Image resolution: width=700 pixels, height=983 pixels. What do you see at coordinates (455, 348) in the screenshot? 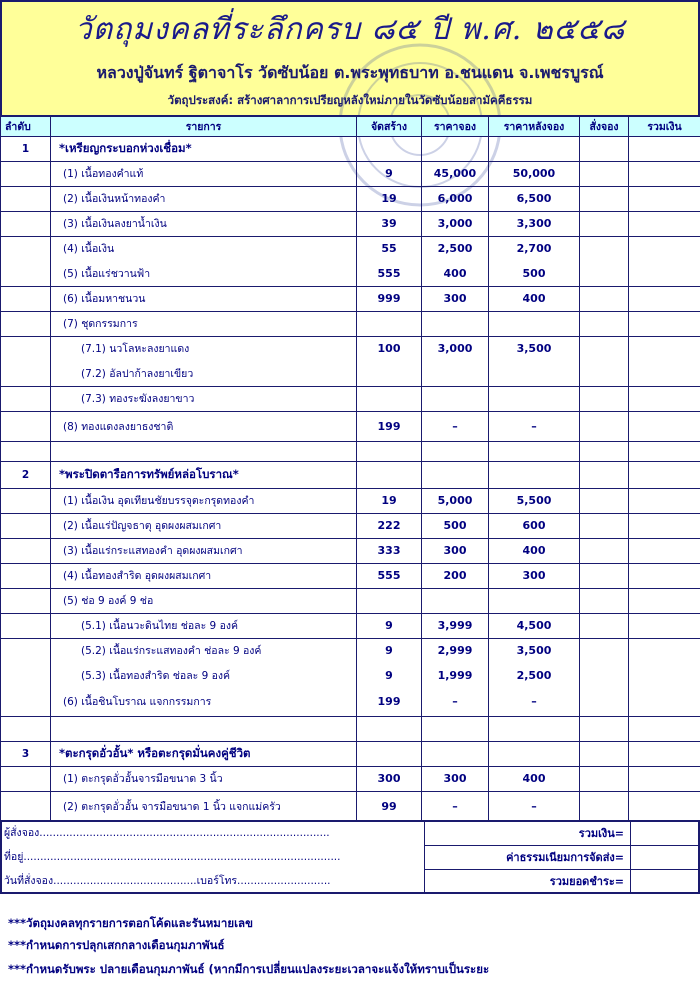
I see `pre-order-price: 3,000` at bounding box center [455, 348].